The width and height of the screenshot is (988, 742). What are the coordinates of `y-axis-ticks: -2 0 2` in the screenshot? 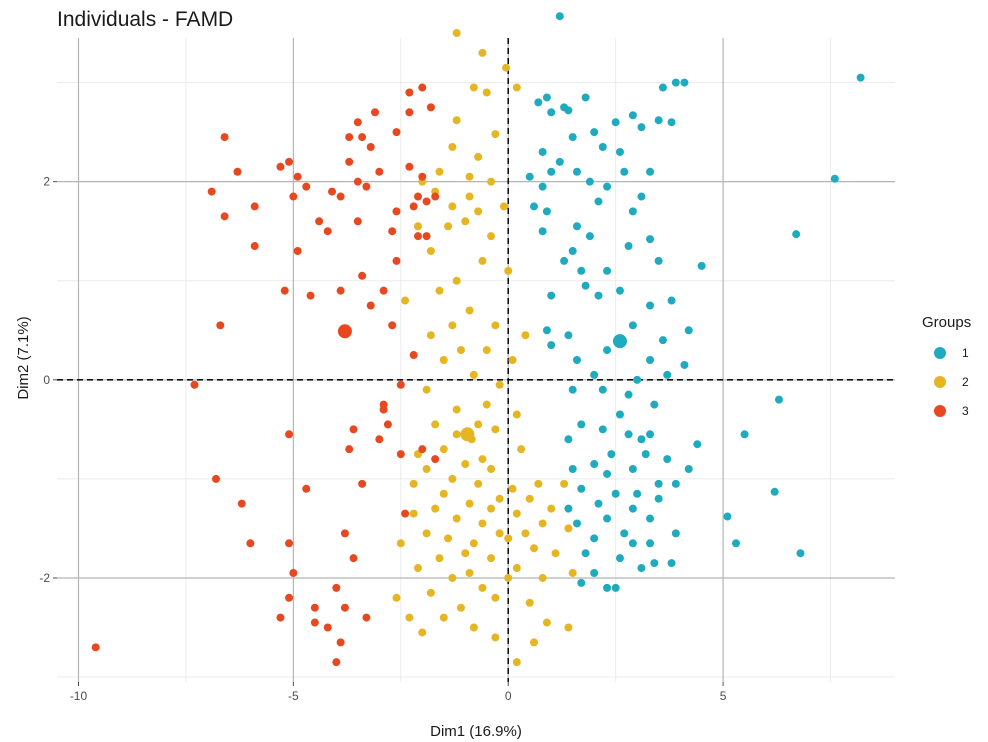 It's located at (48, 380).